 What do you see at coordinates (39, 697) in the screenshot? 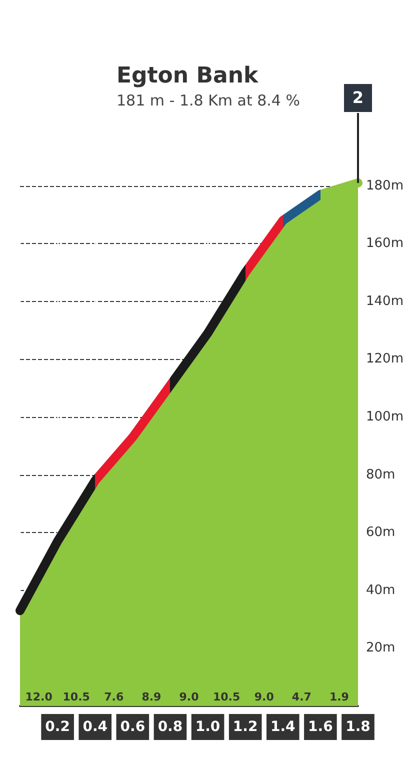
I see `annotation: 12.0` at bounding box center [39, 697].